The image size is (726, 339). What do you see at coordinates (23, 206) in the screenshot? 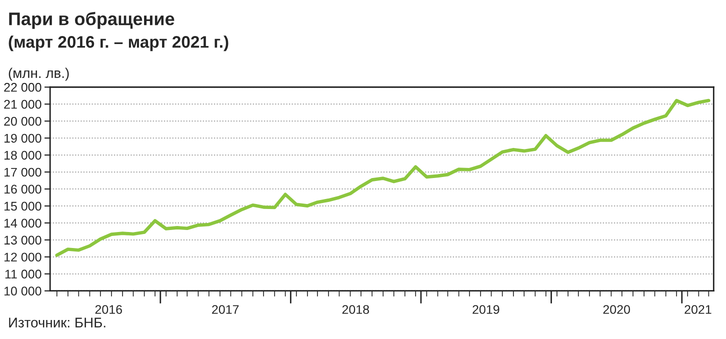
I see `y-tick-label: 15 000` at bounding box center [23, 206].